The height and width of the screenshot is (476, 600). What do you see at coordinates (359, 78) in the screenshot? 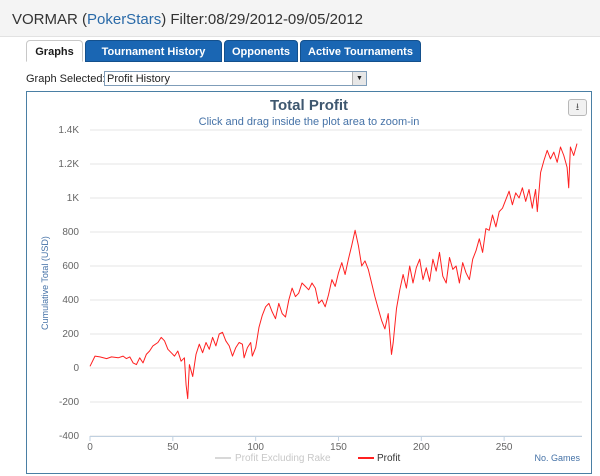
I see `dropdown-arrow-icon: ▼` at bounding box center [359, 78].